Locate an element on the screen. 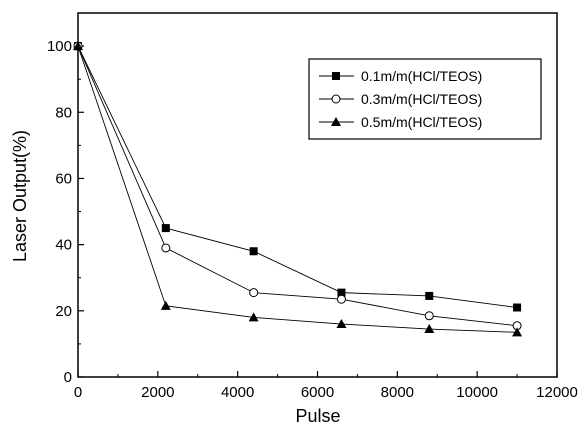  legend-item: 0.1m/m(HCl/TEOS) is located at coordinates (400, 76).